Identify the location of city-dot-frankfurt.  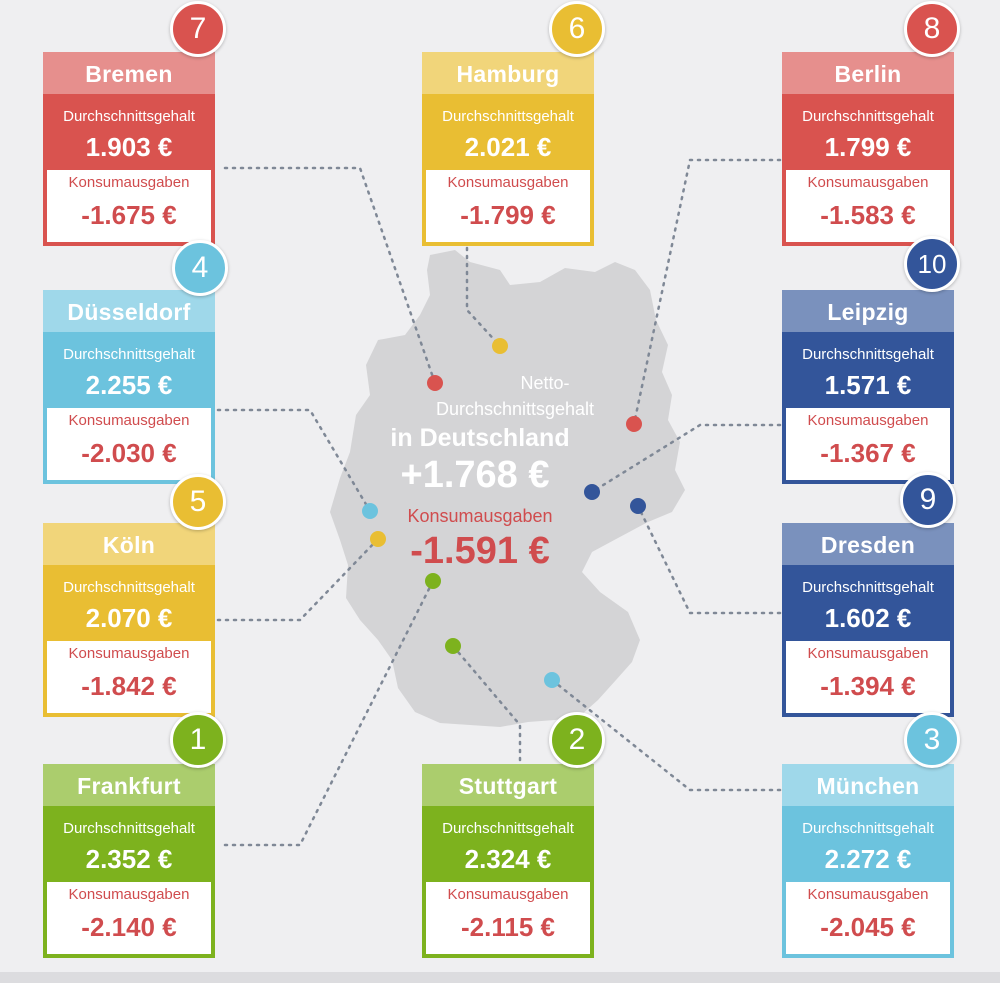
(433, 581).